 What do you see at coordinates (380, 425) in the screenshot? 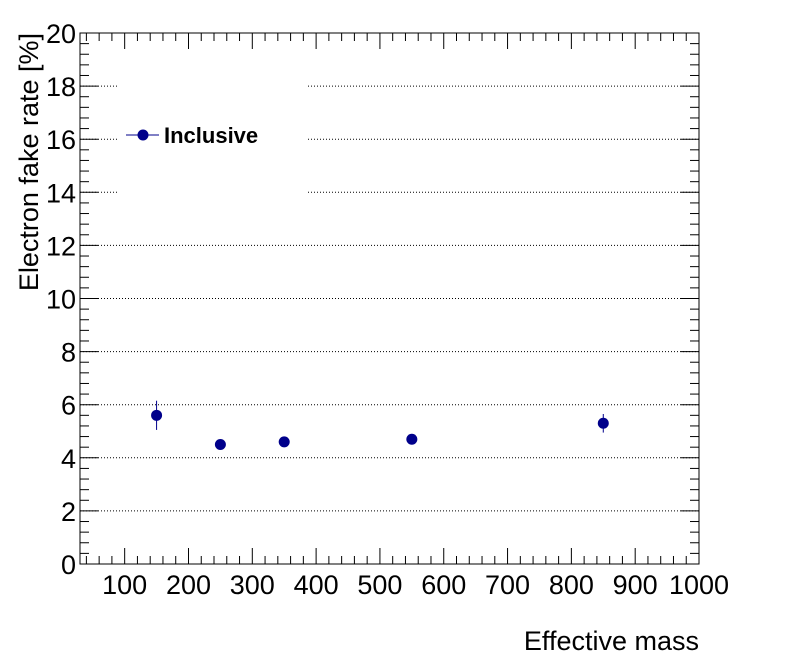
I see `data-series-inclusive` at bounding box center [380, 425].